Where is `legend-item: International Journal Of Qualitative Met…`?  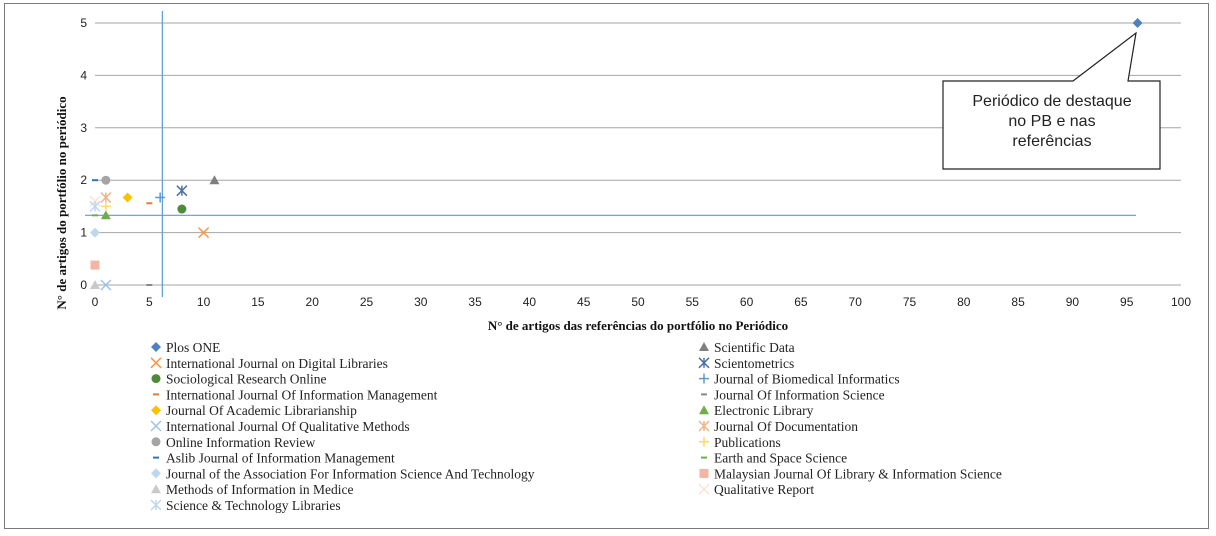 legend-item: International Journal Of Qualitative Met… is located at coordinates (280, 426).